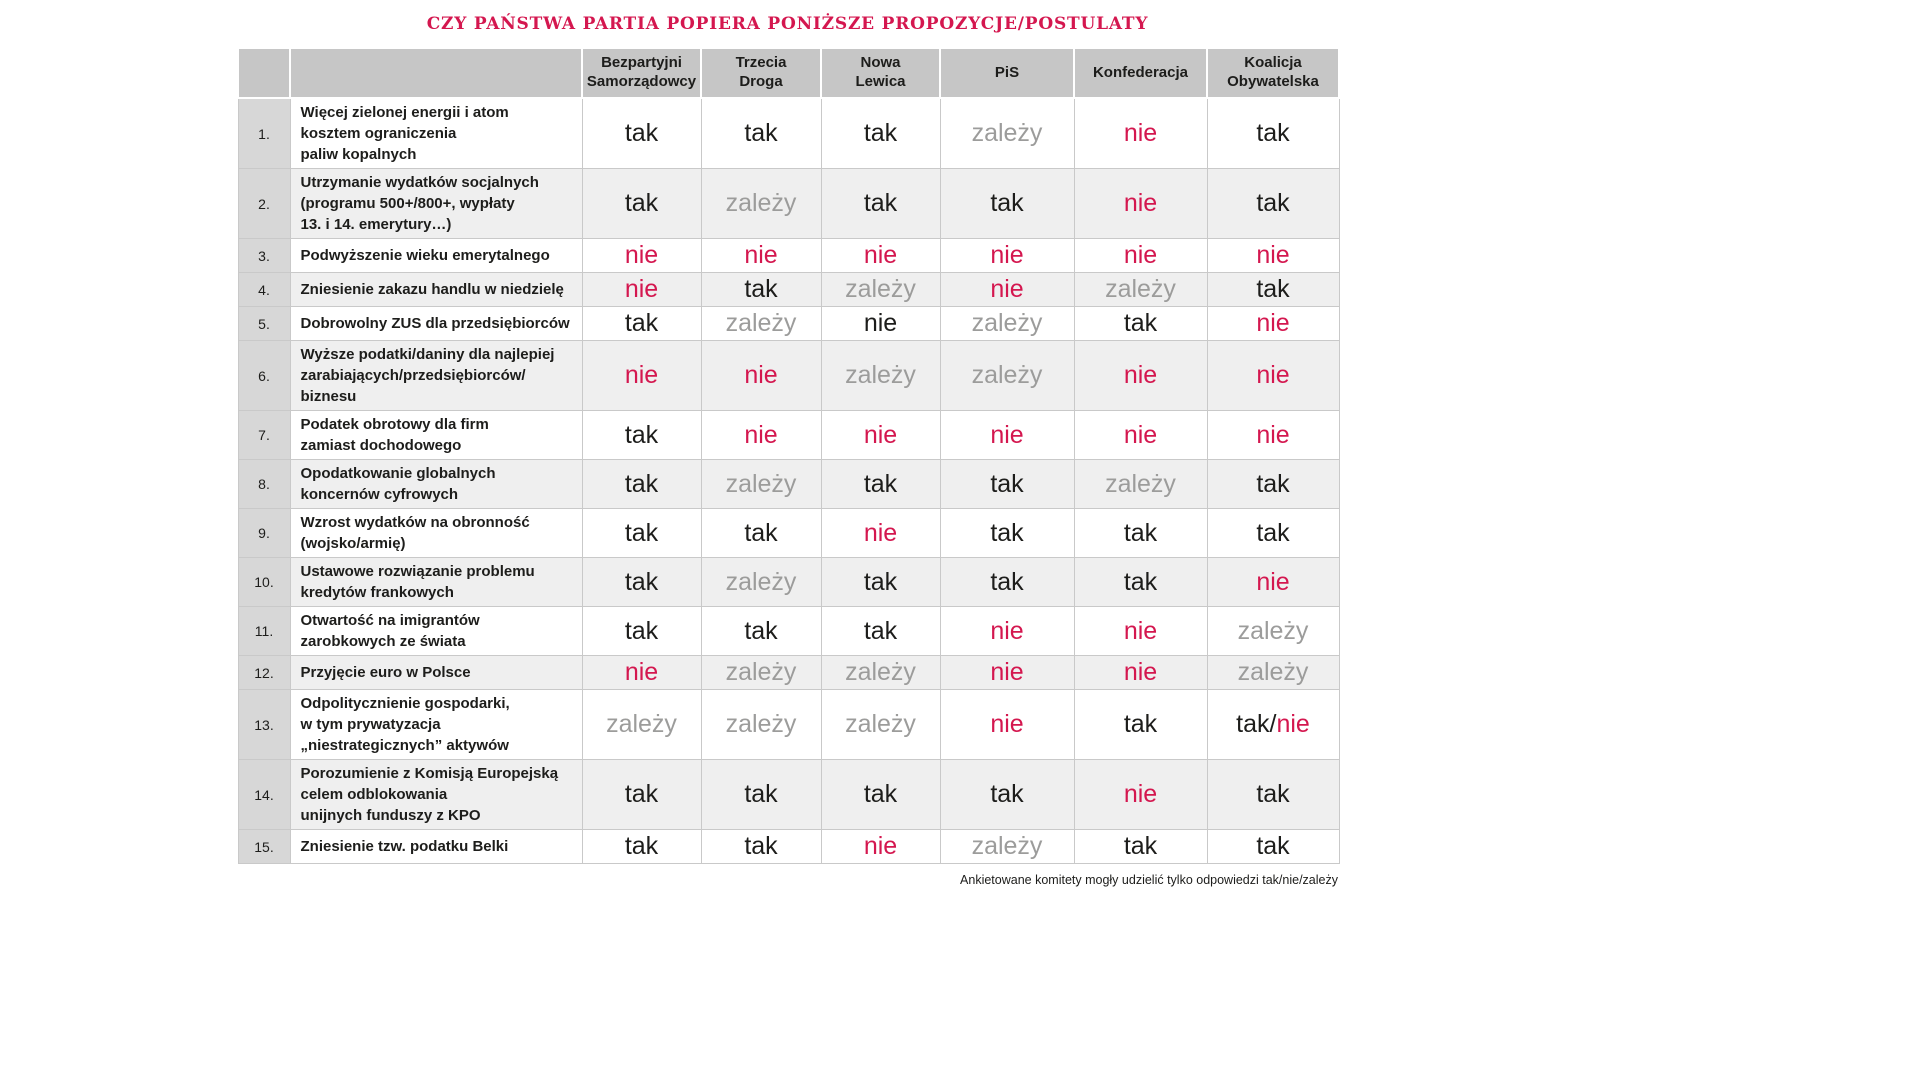 The height and width of the screenshot is (1080, 1919). Describe the element at coordinates (436, 73) in the screenshot. I see `header-empty-proposal` at that location.